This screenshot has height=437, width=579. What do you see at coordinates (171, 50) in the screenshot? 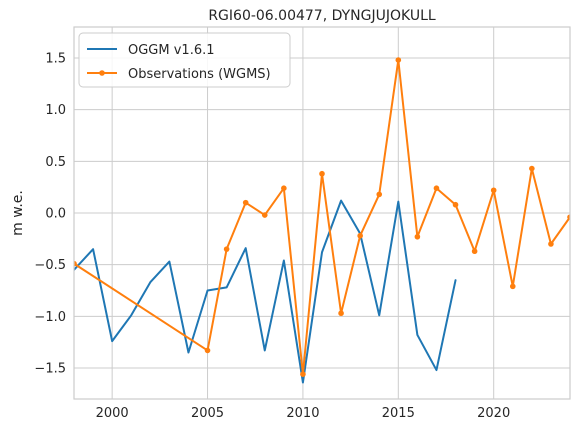
I see `legend-label-oggm: OGGM v1.6.1` at bounding box center [171, 50].